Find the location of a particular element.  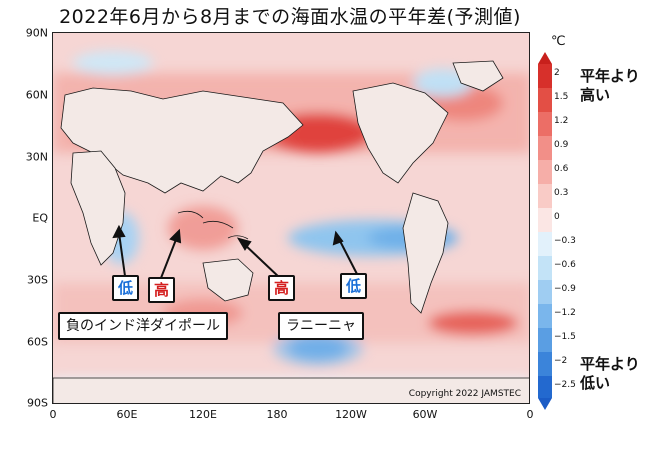

warm-note-line1: 平年より is located at coordinates (610, 76).